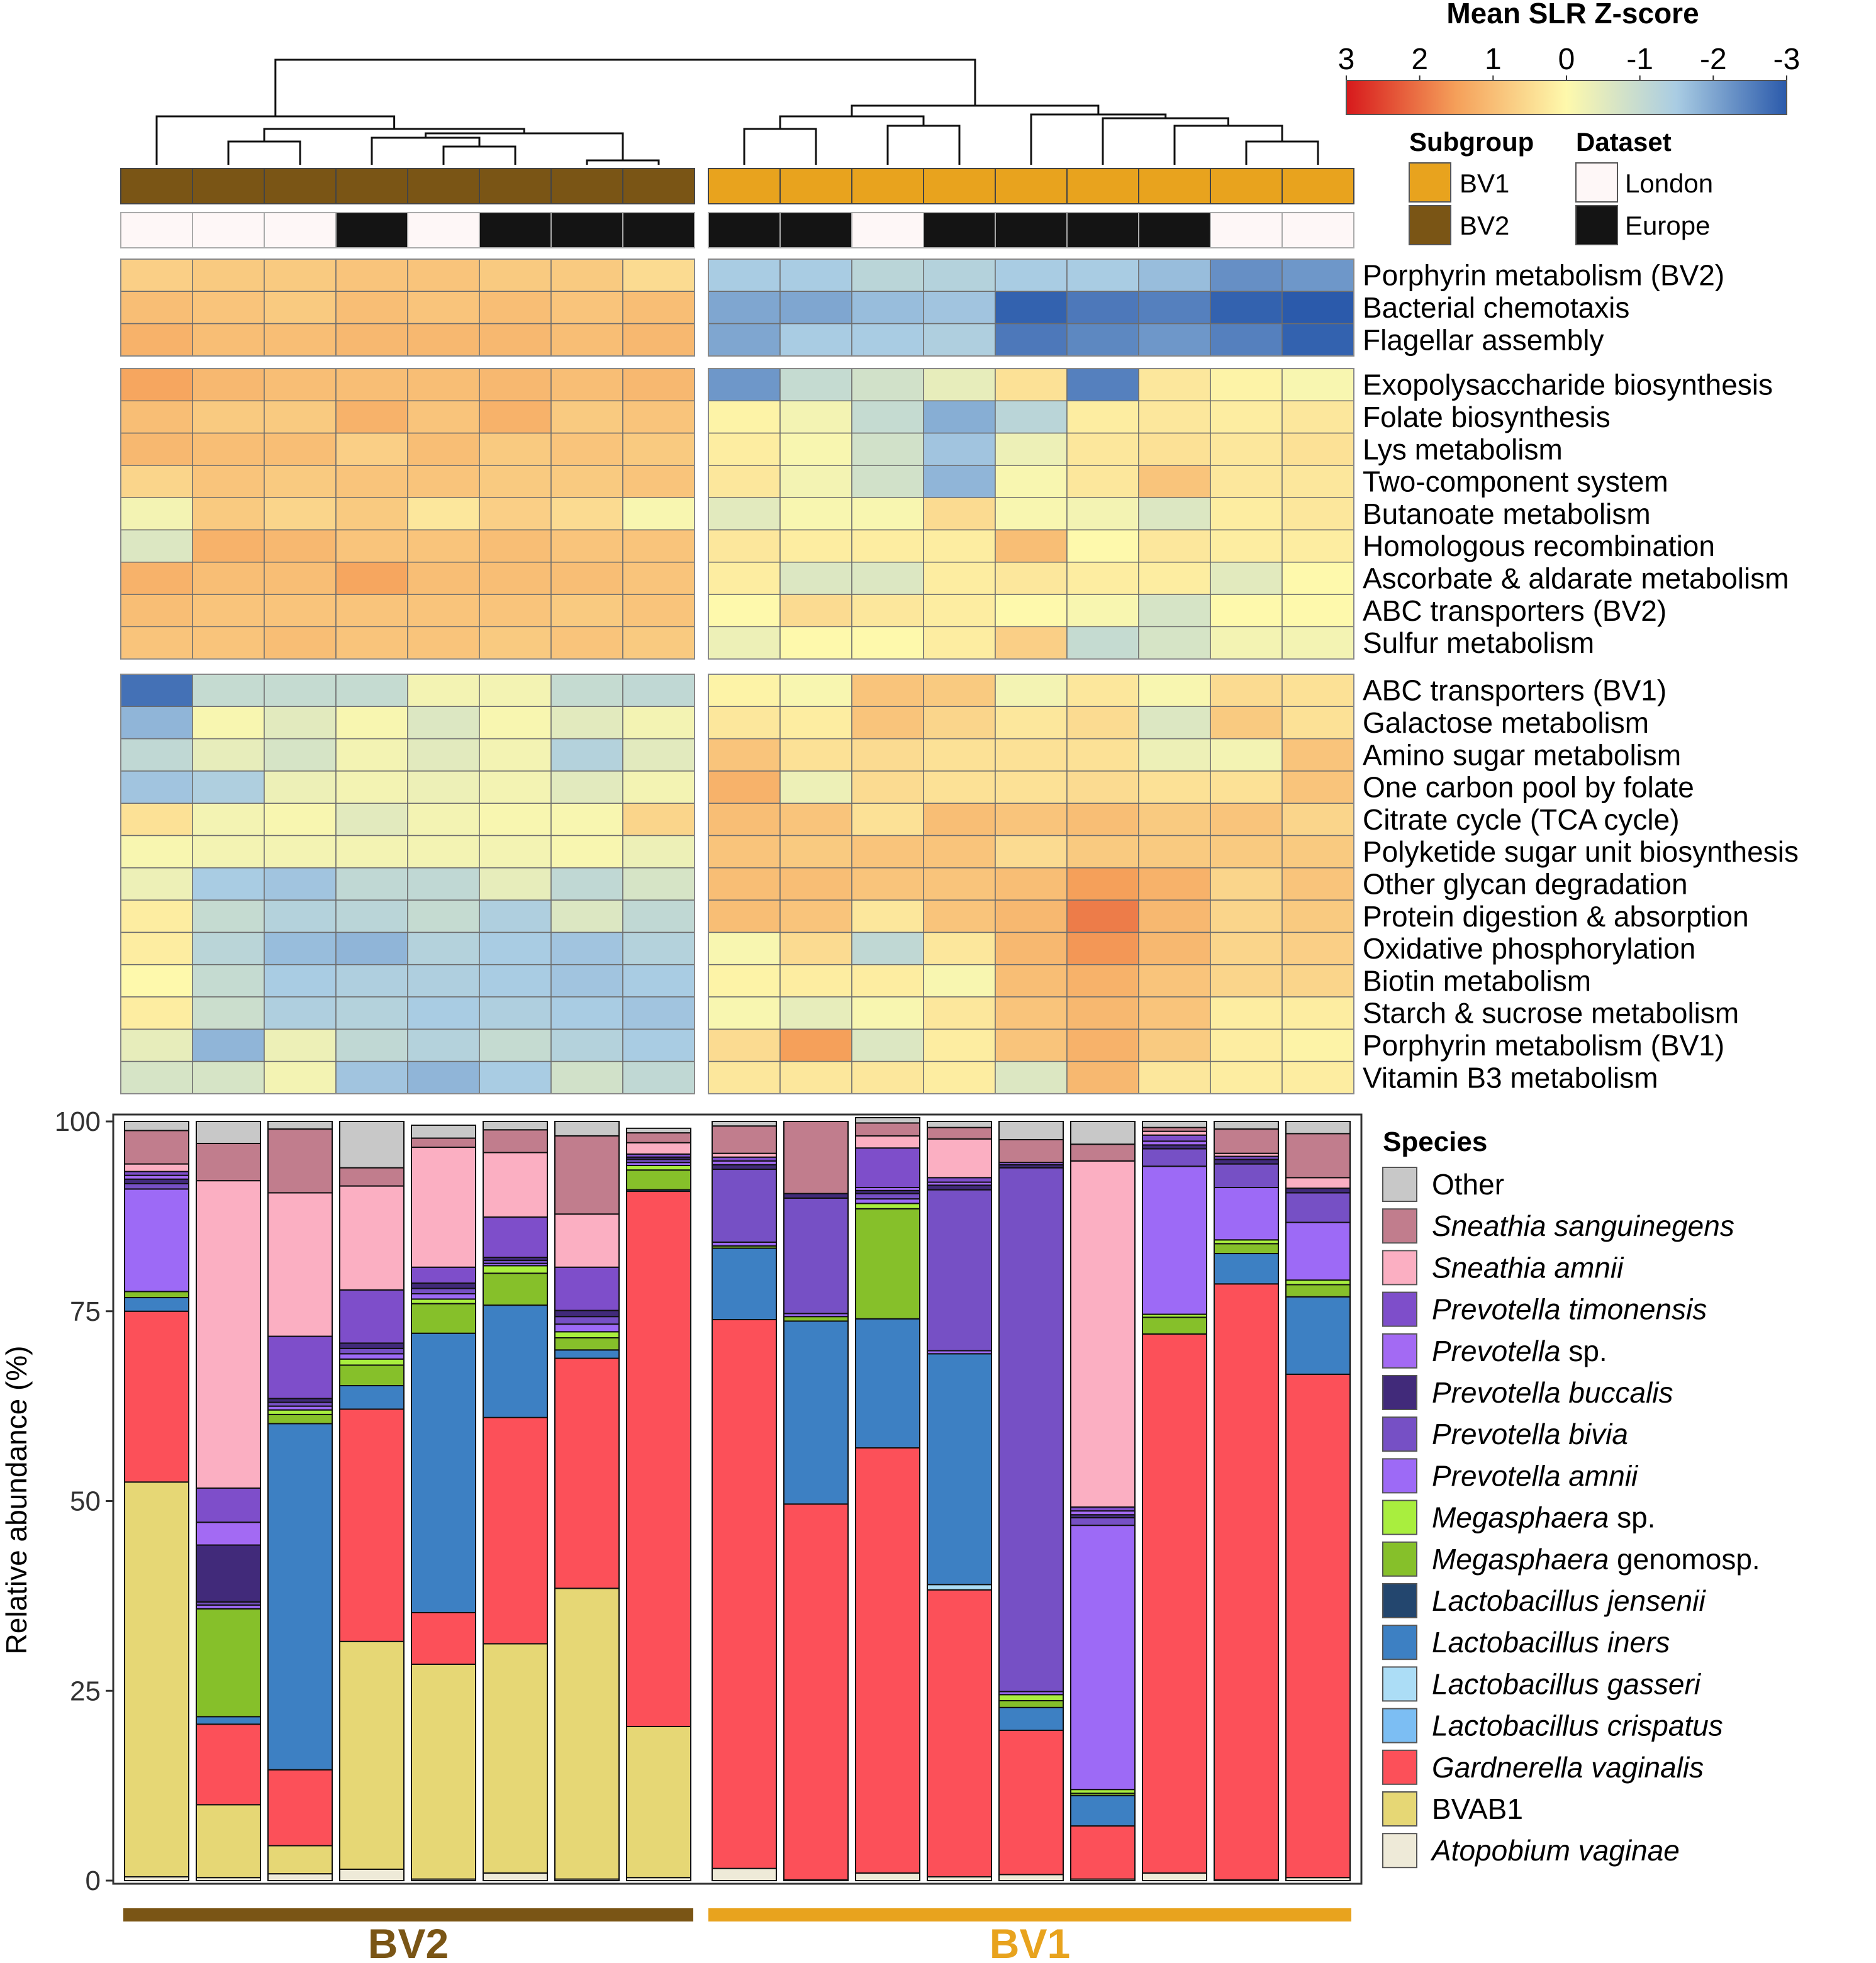  Describe the element at coordinates (1567, 1683) in the screenshot. I see `species-legend-label: Lactobacillus gasseri` at that location.